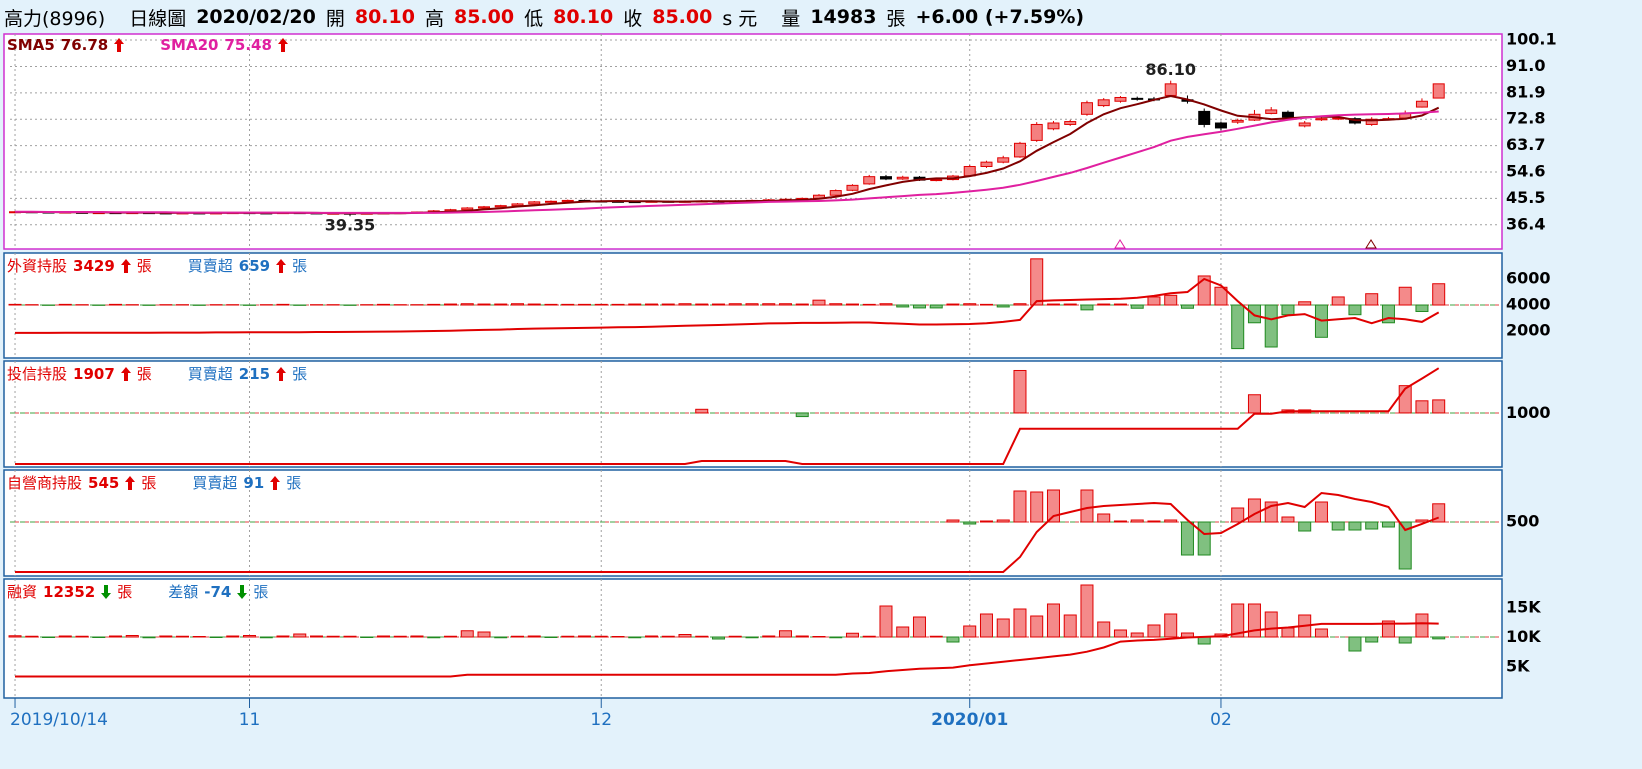 The width and height of the screenshot is (1642, 769). What do you see at coordinates (1525, 91) in the screenshot?
I see `y-tick-label: 81.9` at bounding box center [1525, 91].